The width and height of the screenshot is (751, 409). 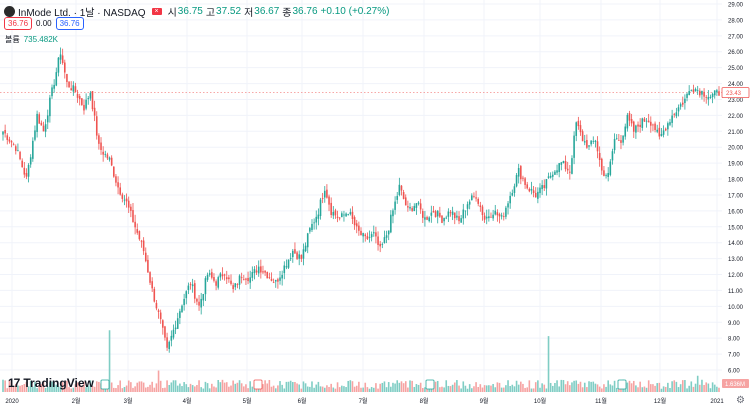 I want to click on buy-price-button: 36.76, so click(x=69, y=23).